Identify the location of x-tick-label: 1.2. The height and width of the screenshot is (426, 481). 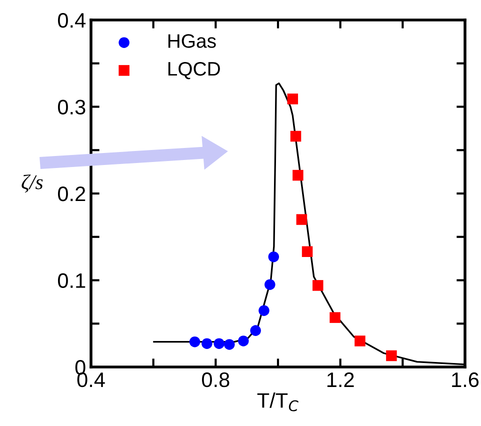
(340, 379).